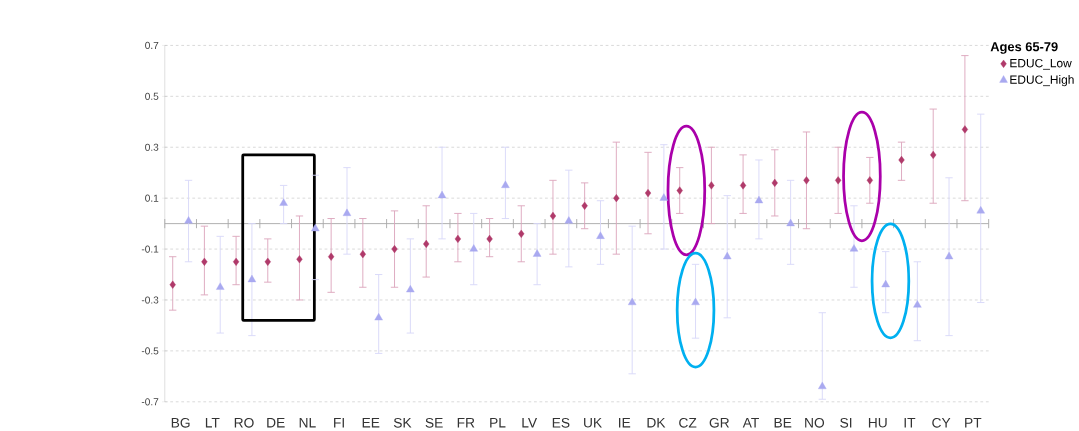  What do you see at coordinates (150, 249) in the screenshot?
I see `y-tick-label: -0.1` at bounding box center [150, 249].